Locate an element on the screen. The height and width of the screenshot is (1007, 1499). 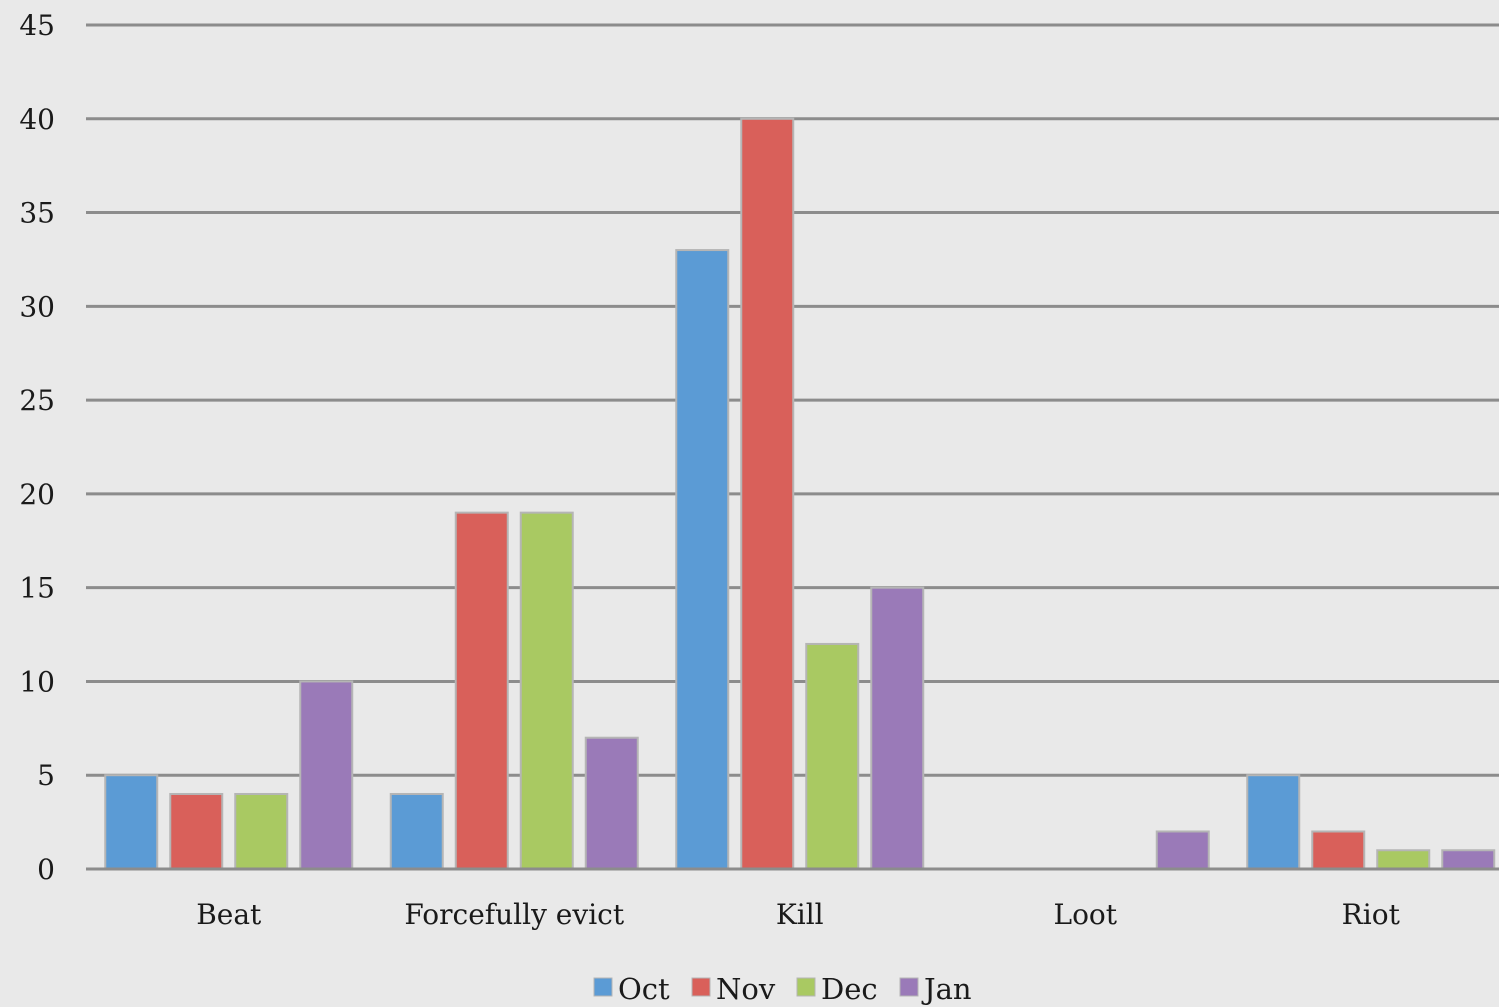
legend-label-oct: Oct is located at coordinates (644, 989).